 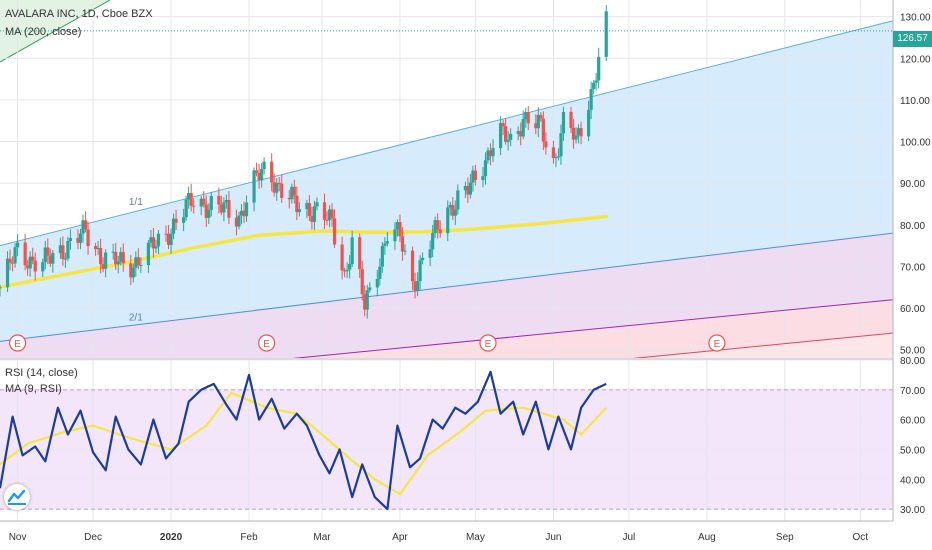 I want to click on price-tick-label: 80.00, so click(x=912, y=226).